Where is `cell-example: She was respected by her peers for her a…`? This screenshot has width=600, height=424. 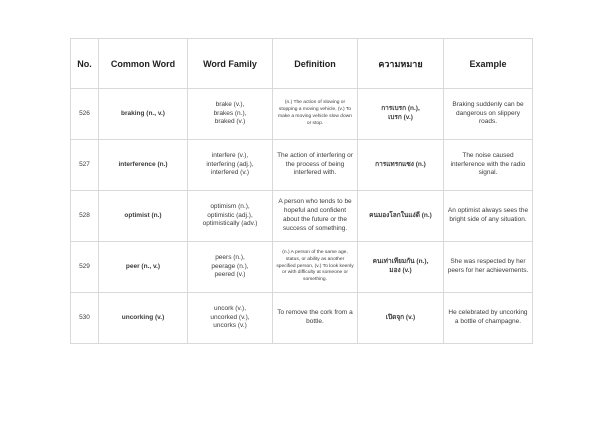
cell-example: She was respected by her peers for her a… is located at coordinates (488, 267).